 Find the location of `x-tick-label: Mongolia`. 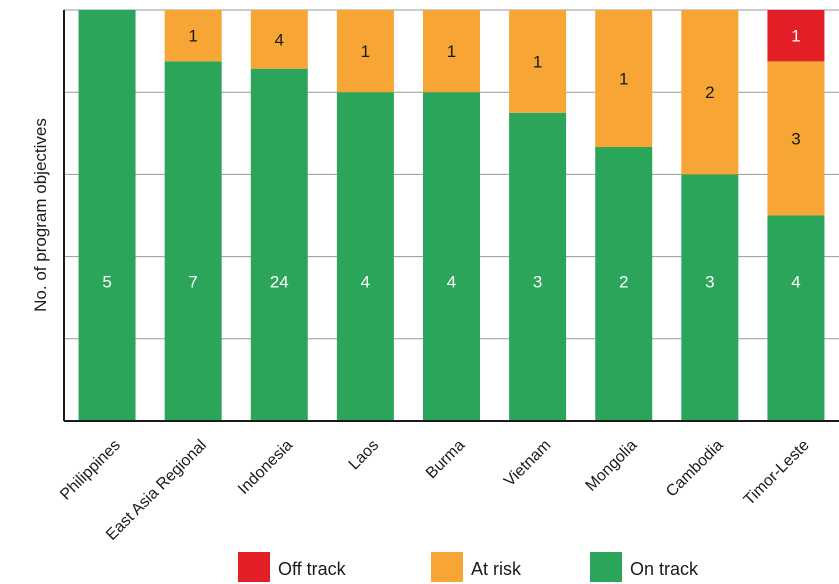

x-tick-label: Mongolia is located at coordinates (612, 466).